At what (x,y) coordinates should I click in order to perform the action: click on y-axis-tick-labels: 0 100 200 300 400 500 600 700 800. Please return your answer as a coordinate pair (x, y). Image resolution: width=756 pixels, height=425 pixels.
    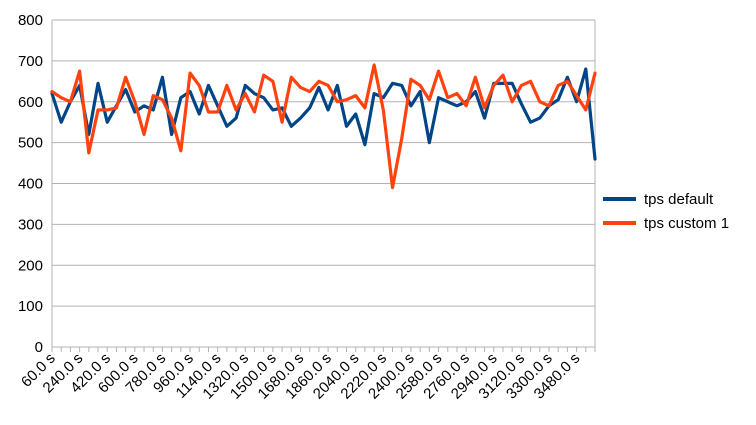
    Looking at the image, I should click on (30, 184).